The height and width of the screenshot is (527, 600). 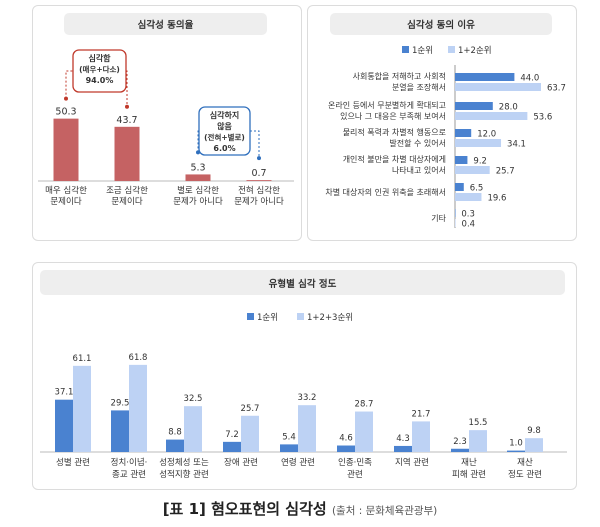 I want to click on category-label-8: 재산 정도 관련, so click(x=525, y=468).